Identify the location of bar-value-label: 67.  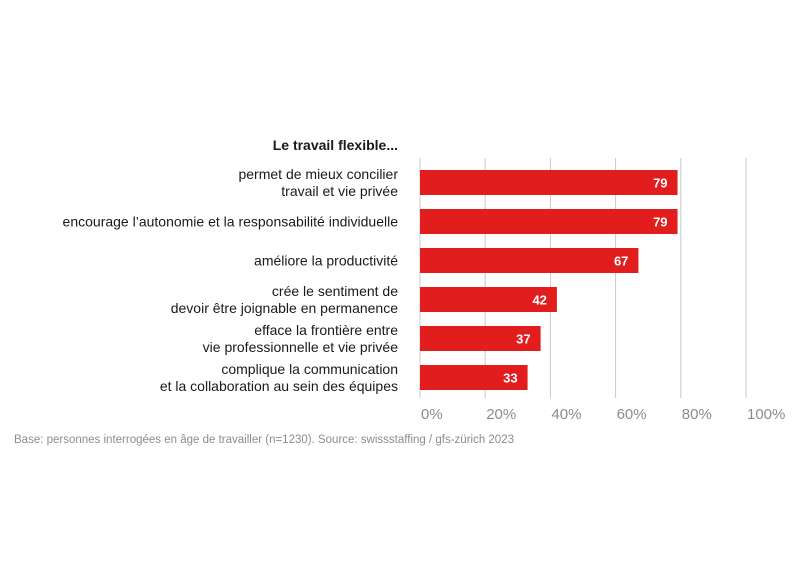
(621, 261).